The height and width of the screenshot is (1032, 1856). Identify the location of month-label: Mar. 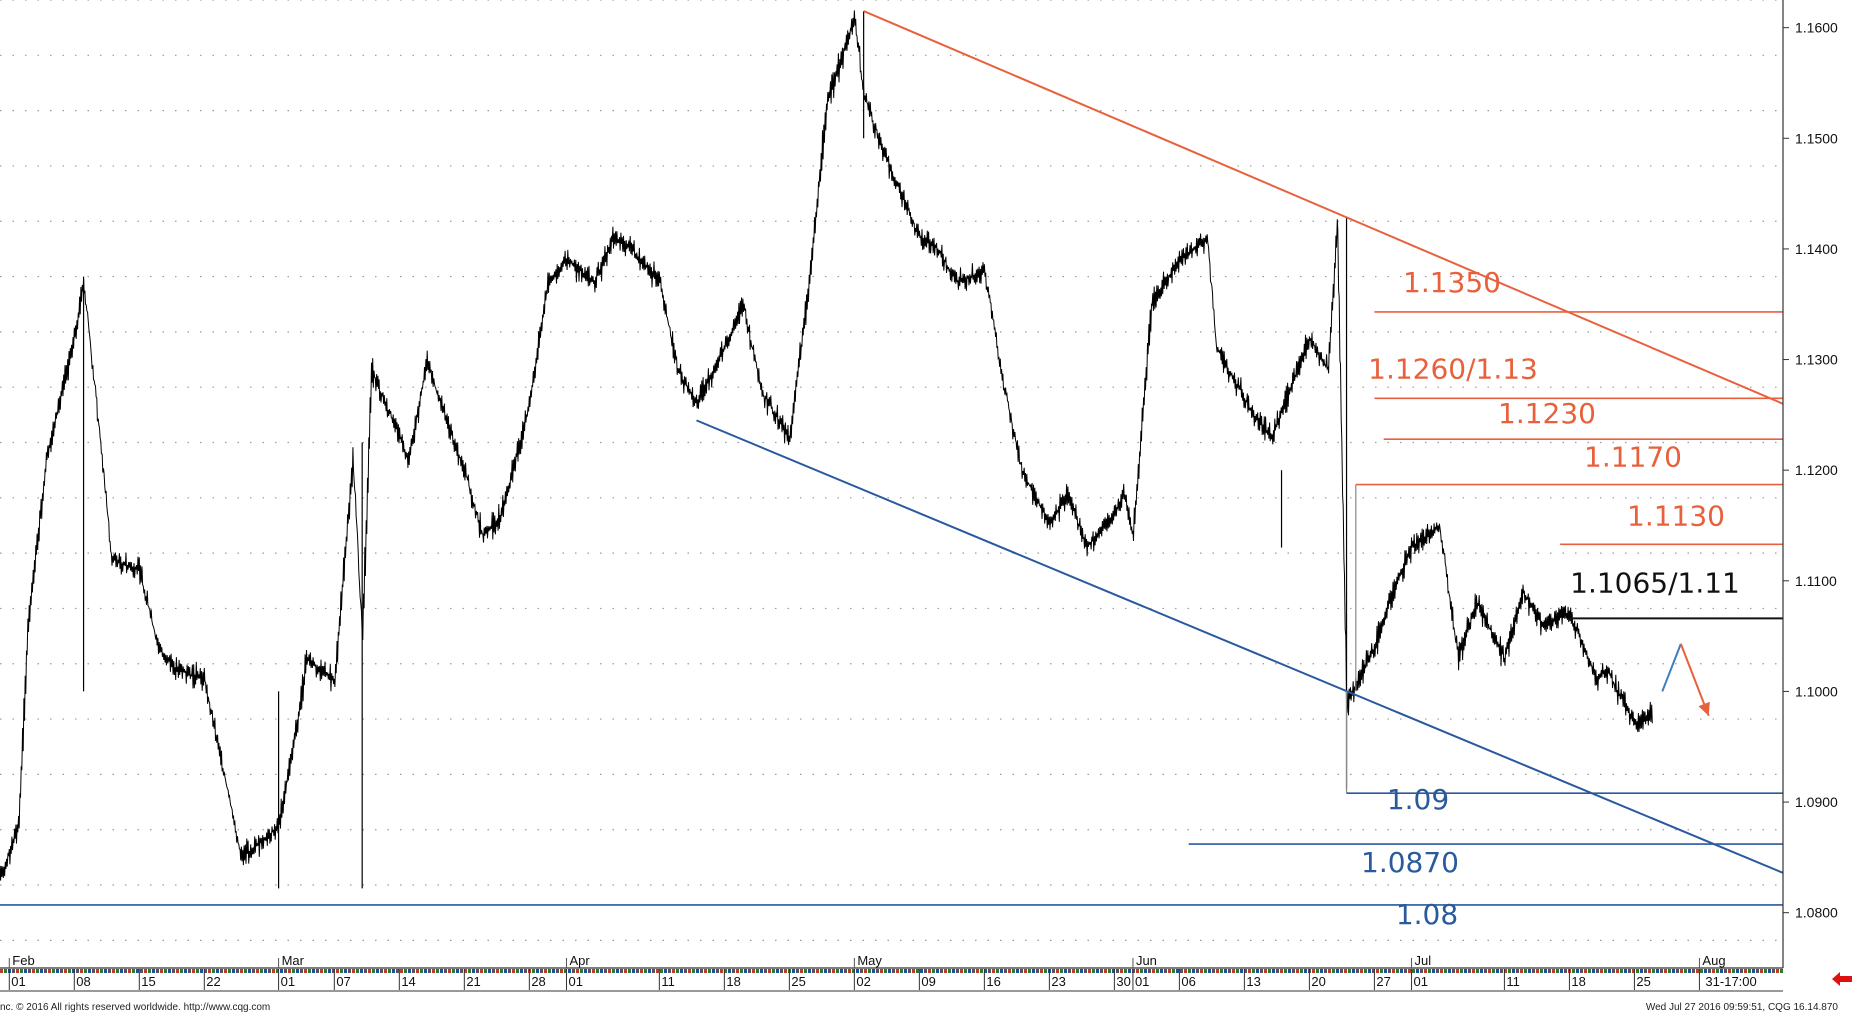
(293, 960).